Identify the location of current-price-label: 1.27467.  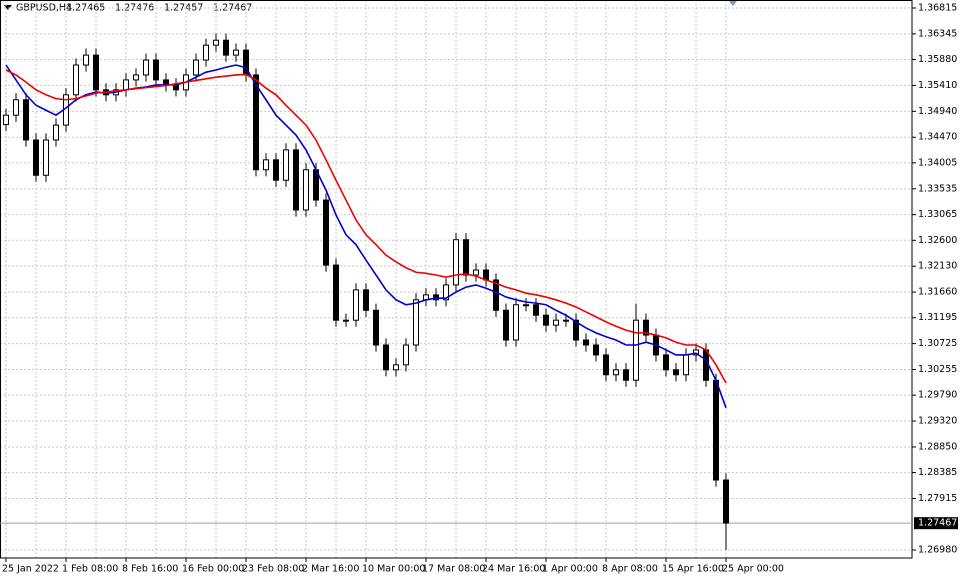
(937, 523).